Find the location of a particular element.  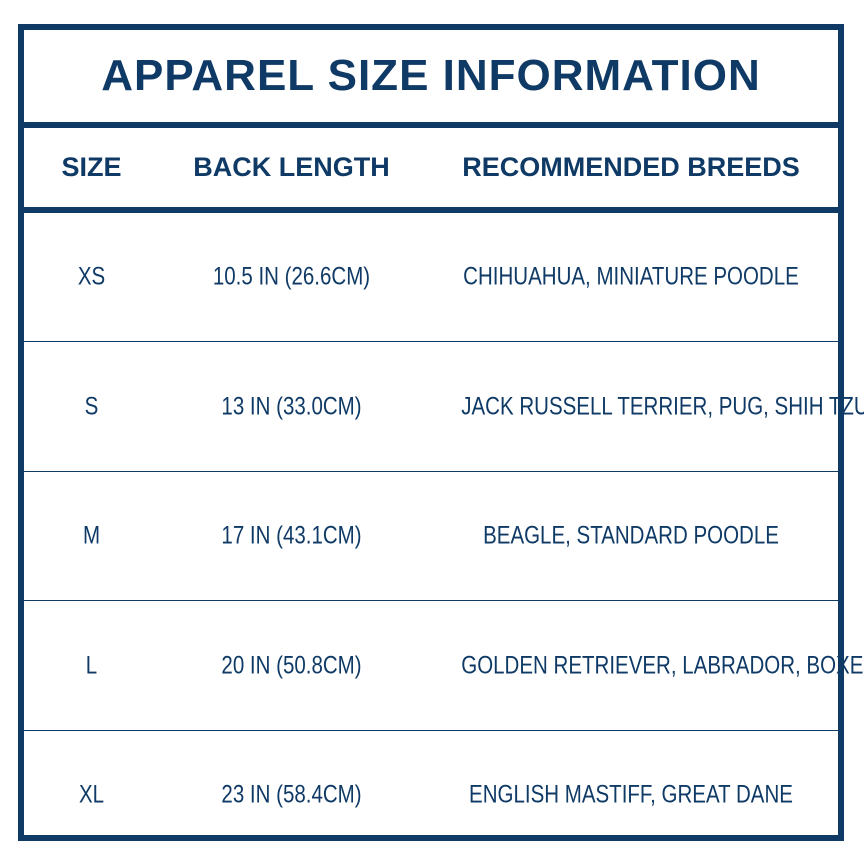

header-recommended-breeds: RECOMMENDED BREEDS is located at coordinates (631, 167).